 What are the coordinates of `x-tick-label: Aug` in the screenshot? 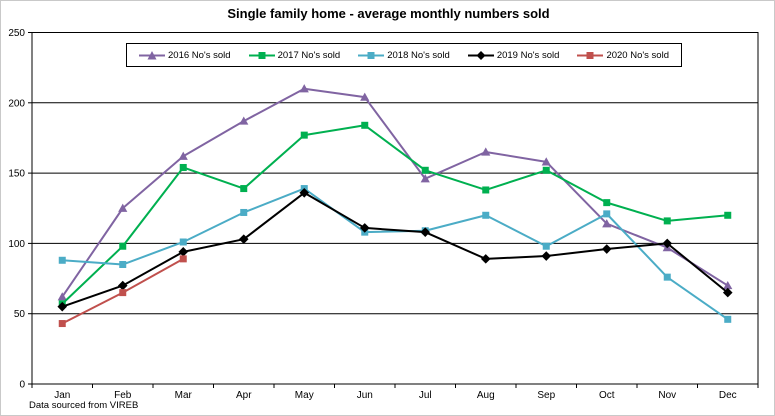 It's located at (486, 395).